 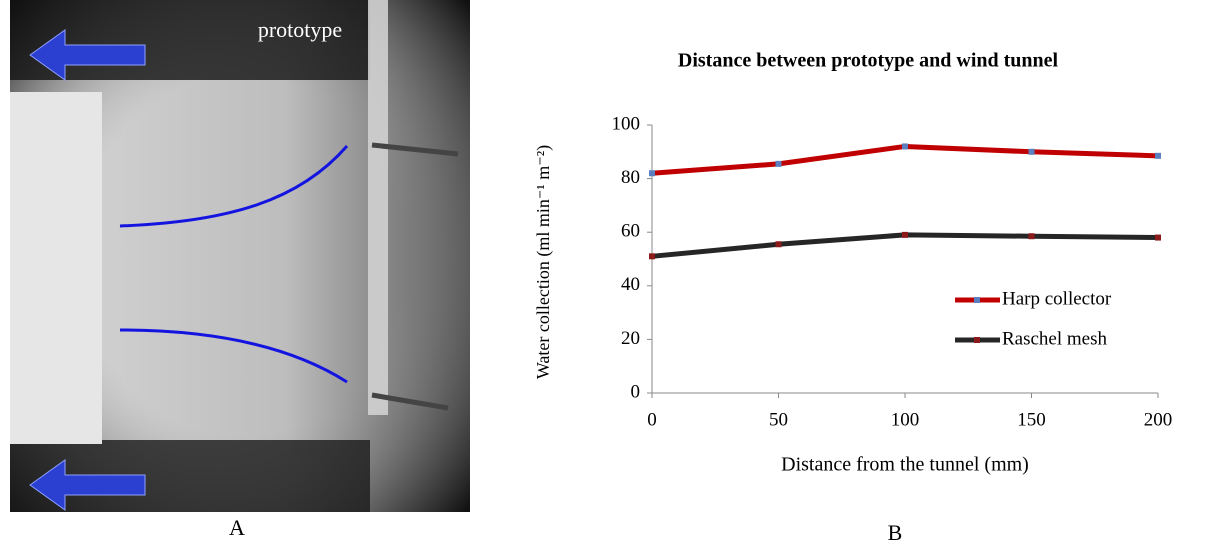 What do you see at coordinates (905, 419) in the screenshot?
I see `x-tick-label: 100` at bounding box center [905, 419].